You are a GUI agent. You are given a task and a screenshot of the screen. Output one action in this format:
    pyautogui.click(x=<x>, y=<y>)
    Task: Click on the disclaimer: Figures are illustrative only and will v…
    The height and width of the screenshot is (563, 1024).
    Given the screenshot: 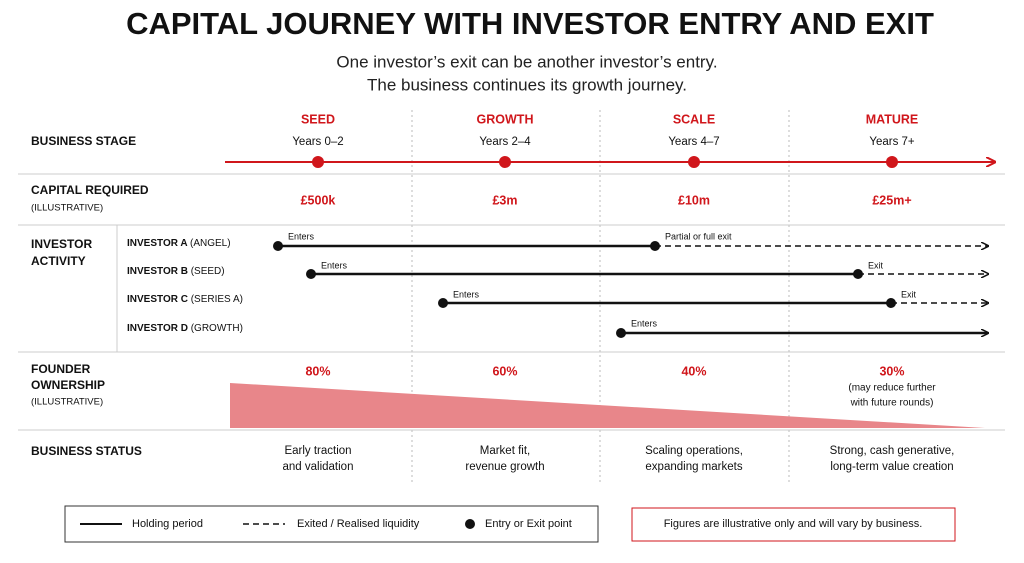 What is the action you would take?
    pyautogui.click(x=793, y=524)
    